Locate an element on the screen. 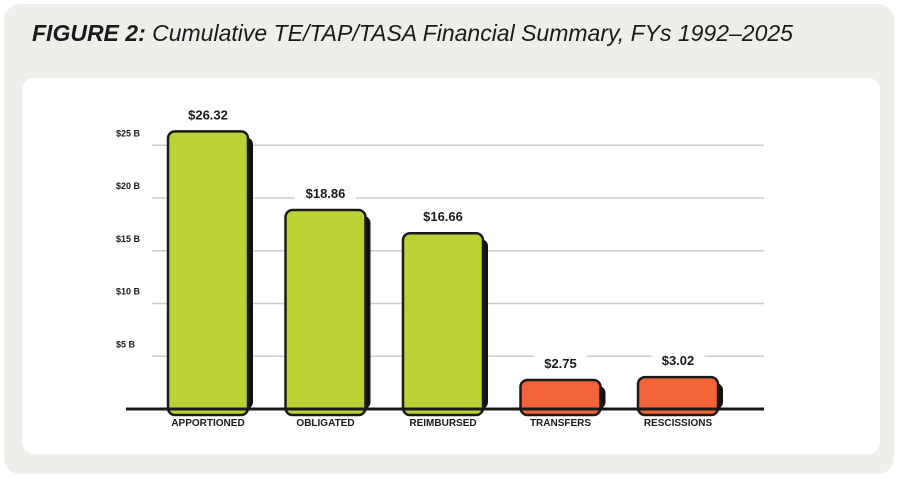 This screenshot has width=900, height=479. value-label: $18.86 is located at coordinates (326, 193).